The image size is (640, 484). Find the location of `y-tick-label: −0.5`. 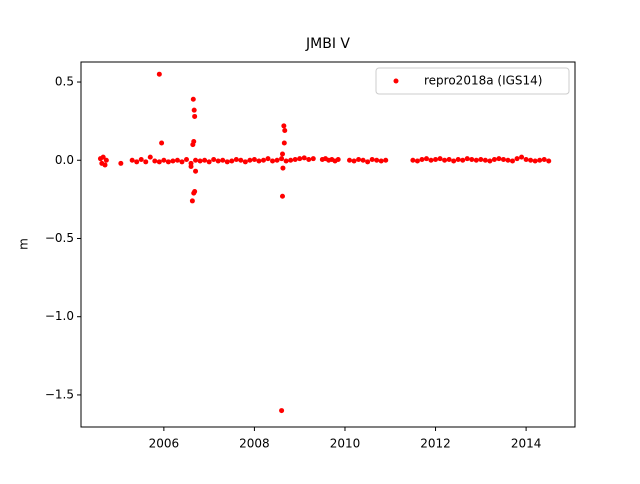

y-tick-label: −0.5 is located at coordinates (59, 238).